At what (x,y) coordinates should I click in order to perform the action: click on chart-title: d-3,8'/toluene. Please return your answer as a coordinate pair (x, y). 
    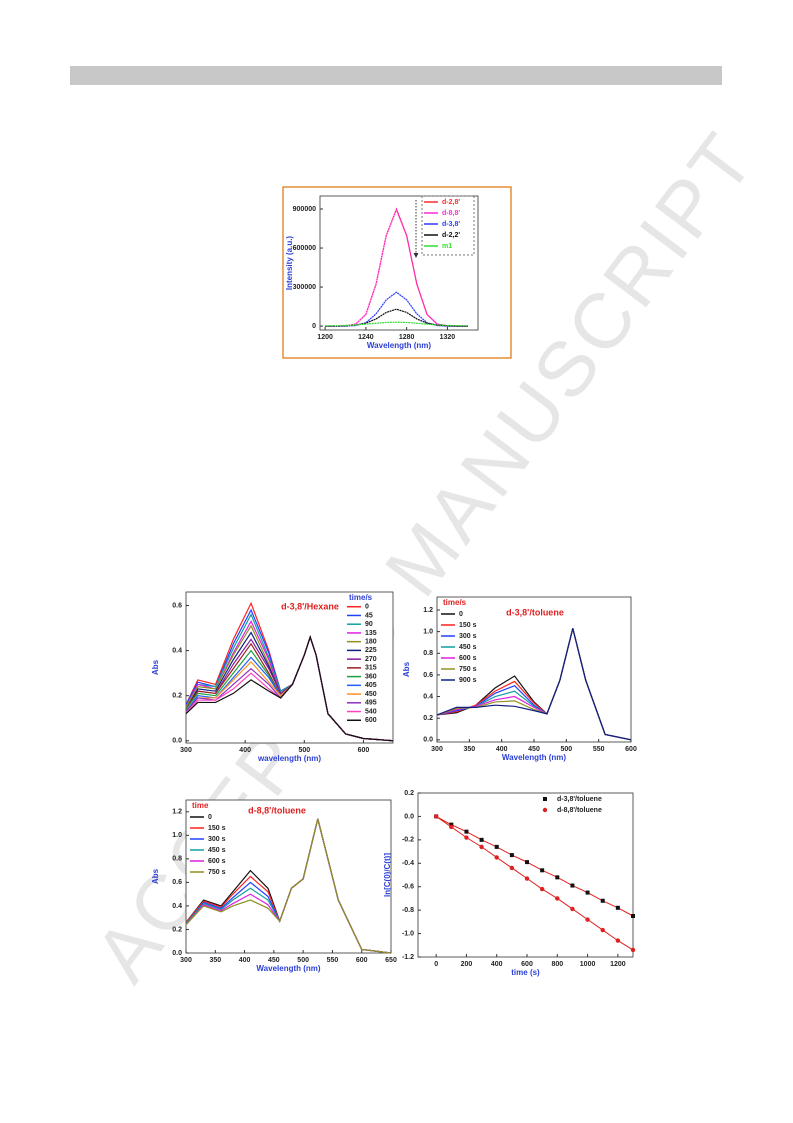
    Looking at the image, I should click on (535, 612).